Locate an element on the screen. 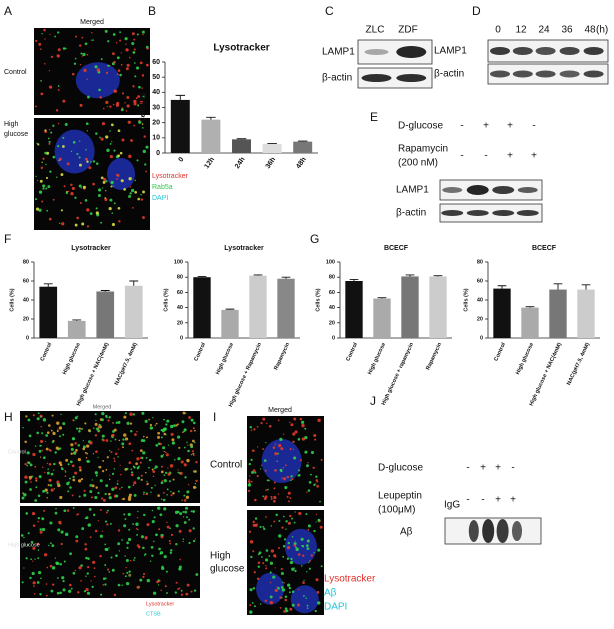 This screenshot has height=629, width=614. blot is located at coordinates (395, 78).